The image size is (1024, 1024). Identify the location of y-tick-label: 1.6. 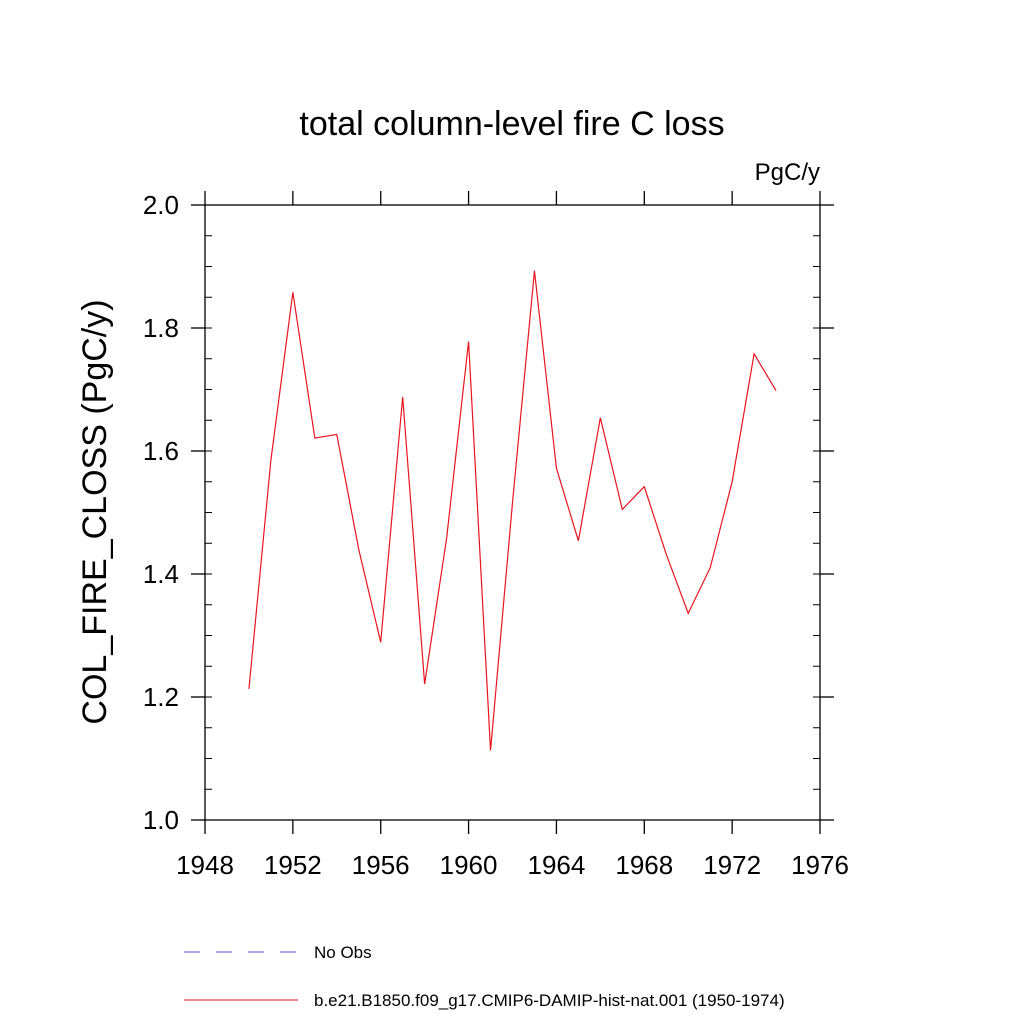
(161, 451).